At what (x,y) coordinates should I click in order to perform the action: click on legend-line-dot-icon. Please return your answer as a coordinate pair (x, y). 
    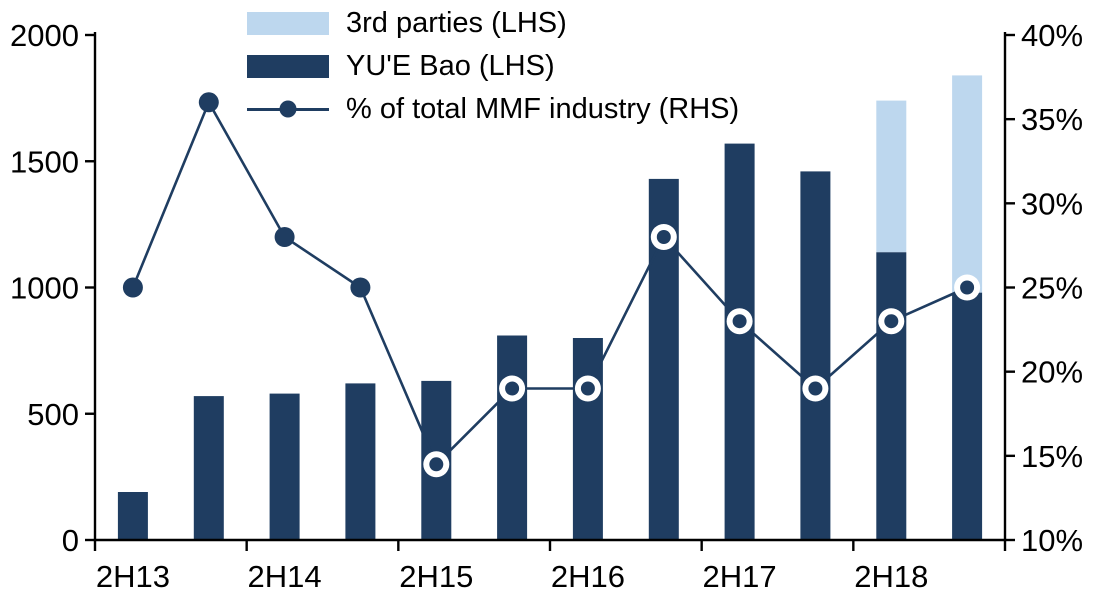
    Looking at the image, I should click on (288, 109).